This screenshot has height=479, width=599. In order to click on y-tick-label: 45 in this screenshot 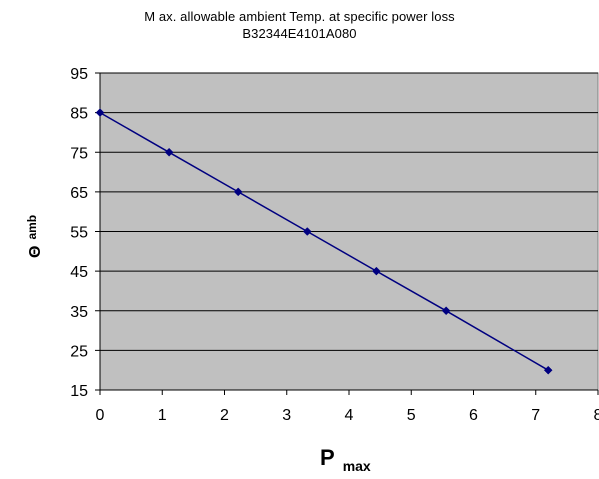, I will do `click(79, 272)`.